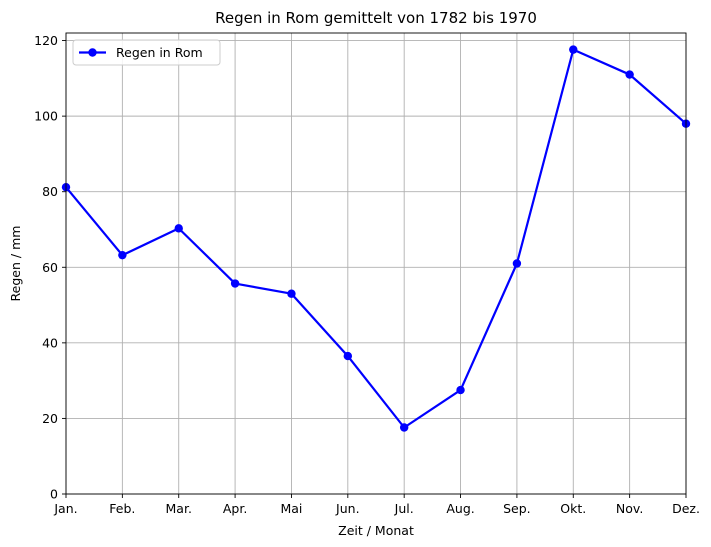 This screenshot has width=711, height=547. I want to click on y-tick-label: 60, so click(50, 267).